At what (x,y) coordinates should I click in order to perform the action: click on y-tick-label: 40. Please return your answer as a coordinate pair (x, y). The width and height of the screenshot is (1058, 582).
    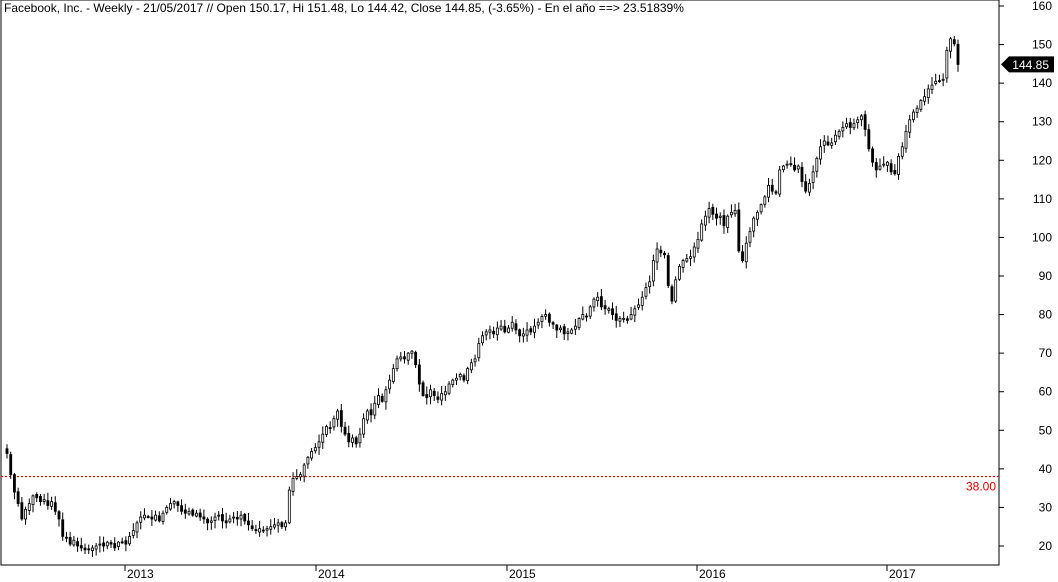
    Looking at the image, I should click on (1046, 469).